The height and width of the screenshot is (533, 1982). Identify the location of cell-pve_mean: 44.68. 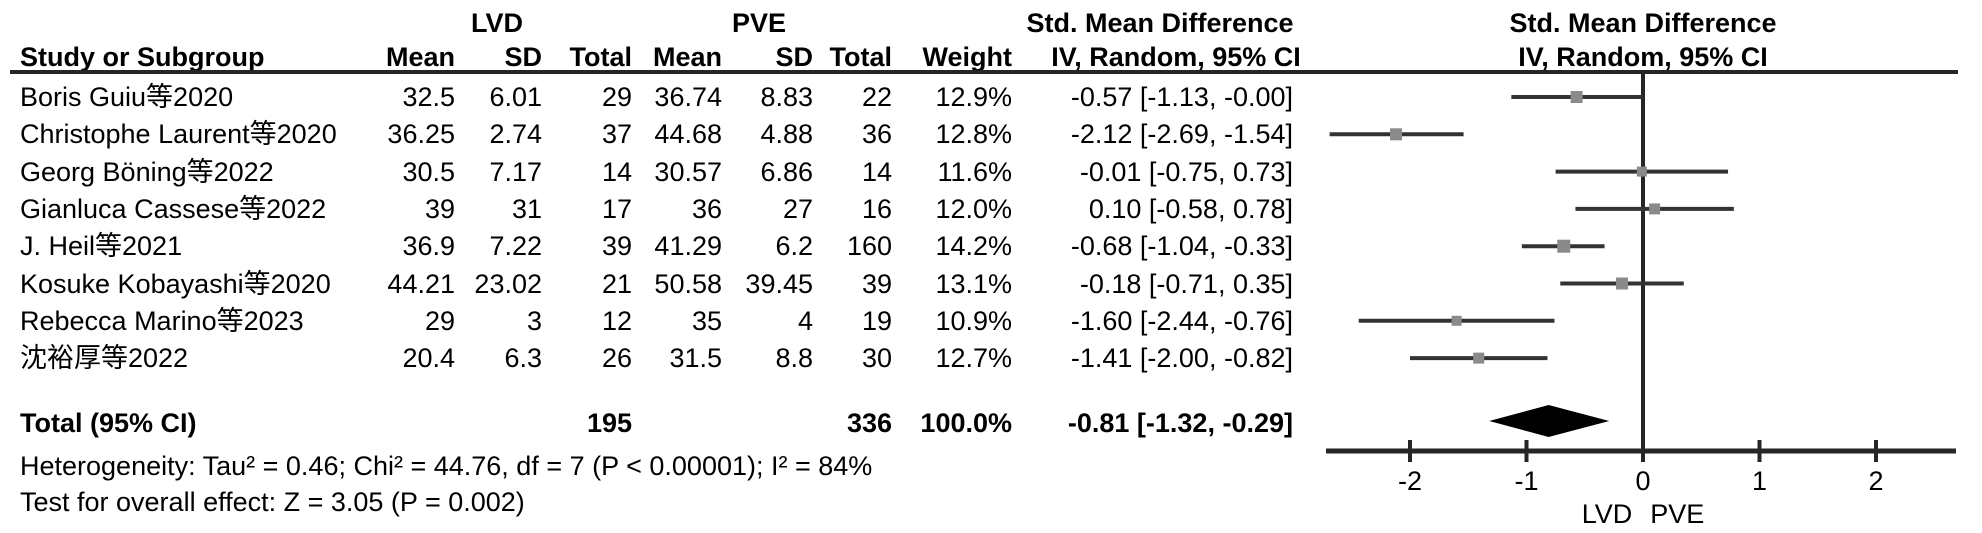
(688, 134).